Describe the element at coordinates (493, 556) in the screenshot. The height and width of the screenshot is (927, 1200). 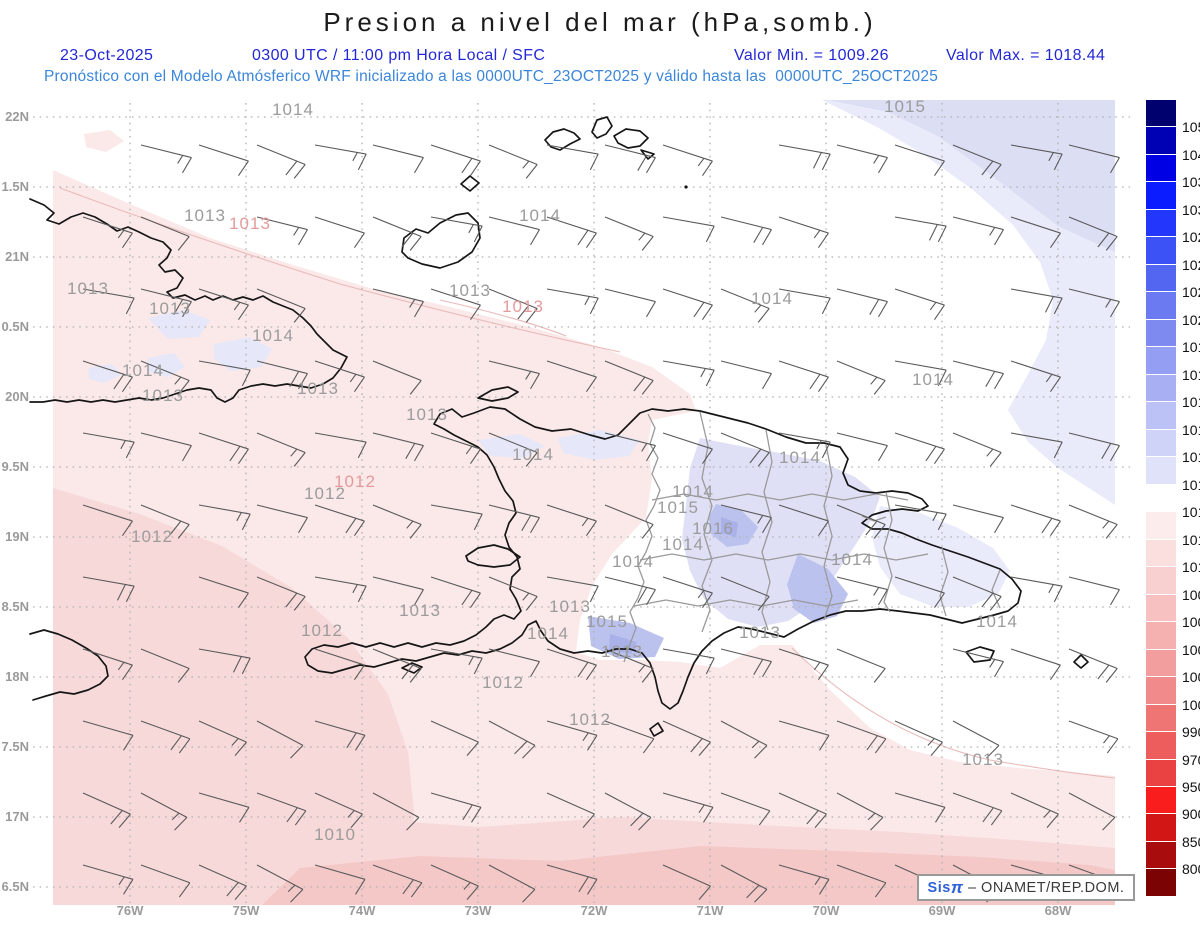
I see `gonave-island` at that location.